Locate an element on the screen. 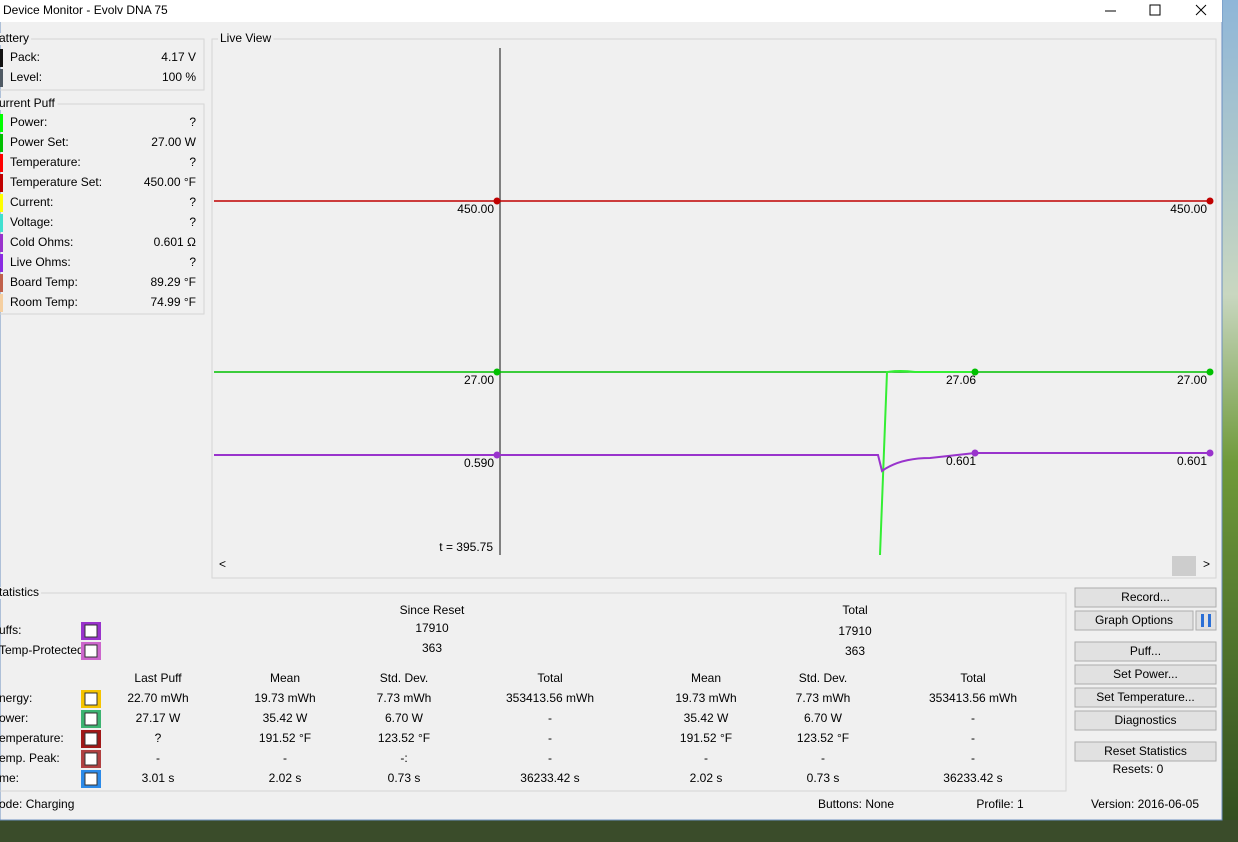 This screenshot has width=1238, height=842. stat-value: 22.70 mWh is located at coordinates (157, 698).